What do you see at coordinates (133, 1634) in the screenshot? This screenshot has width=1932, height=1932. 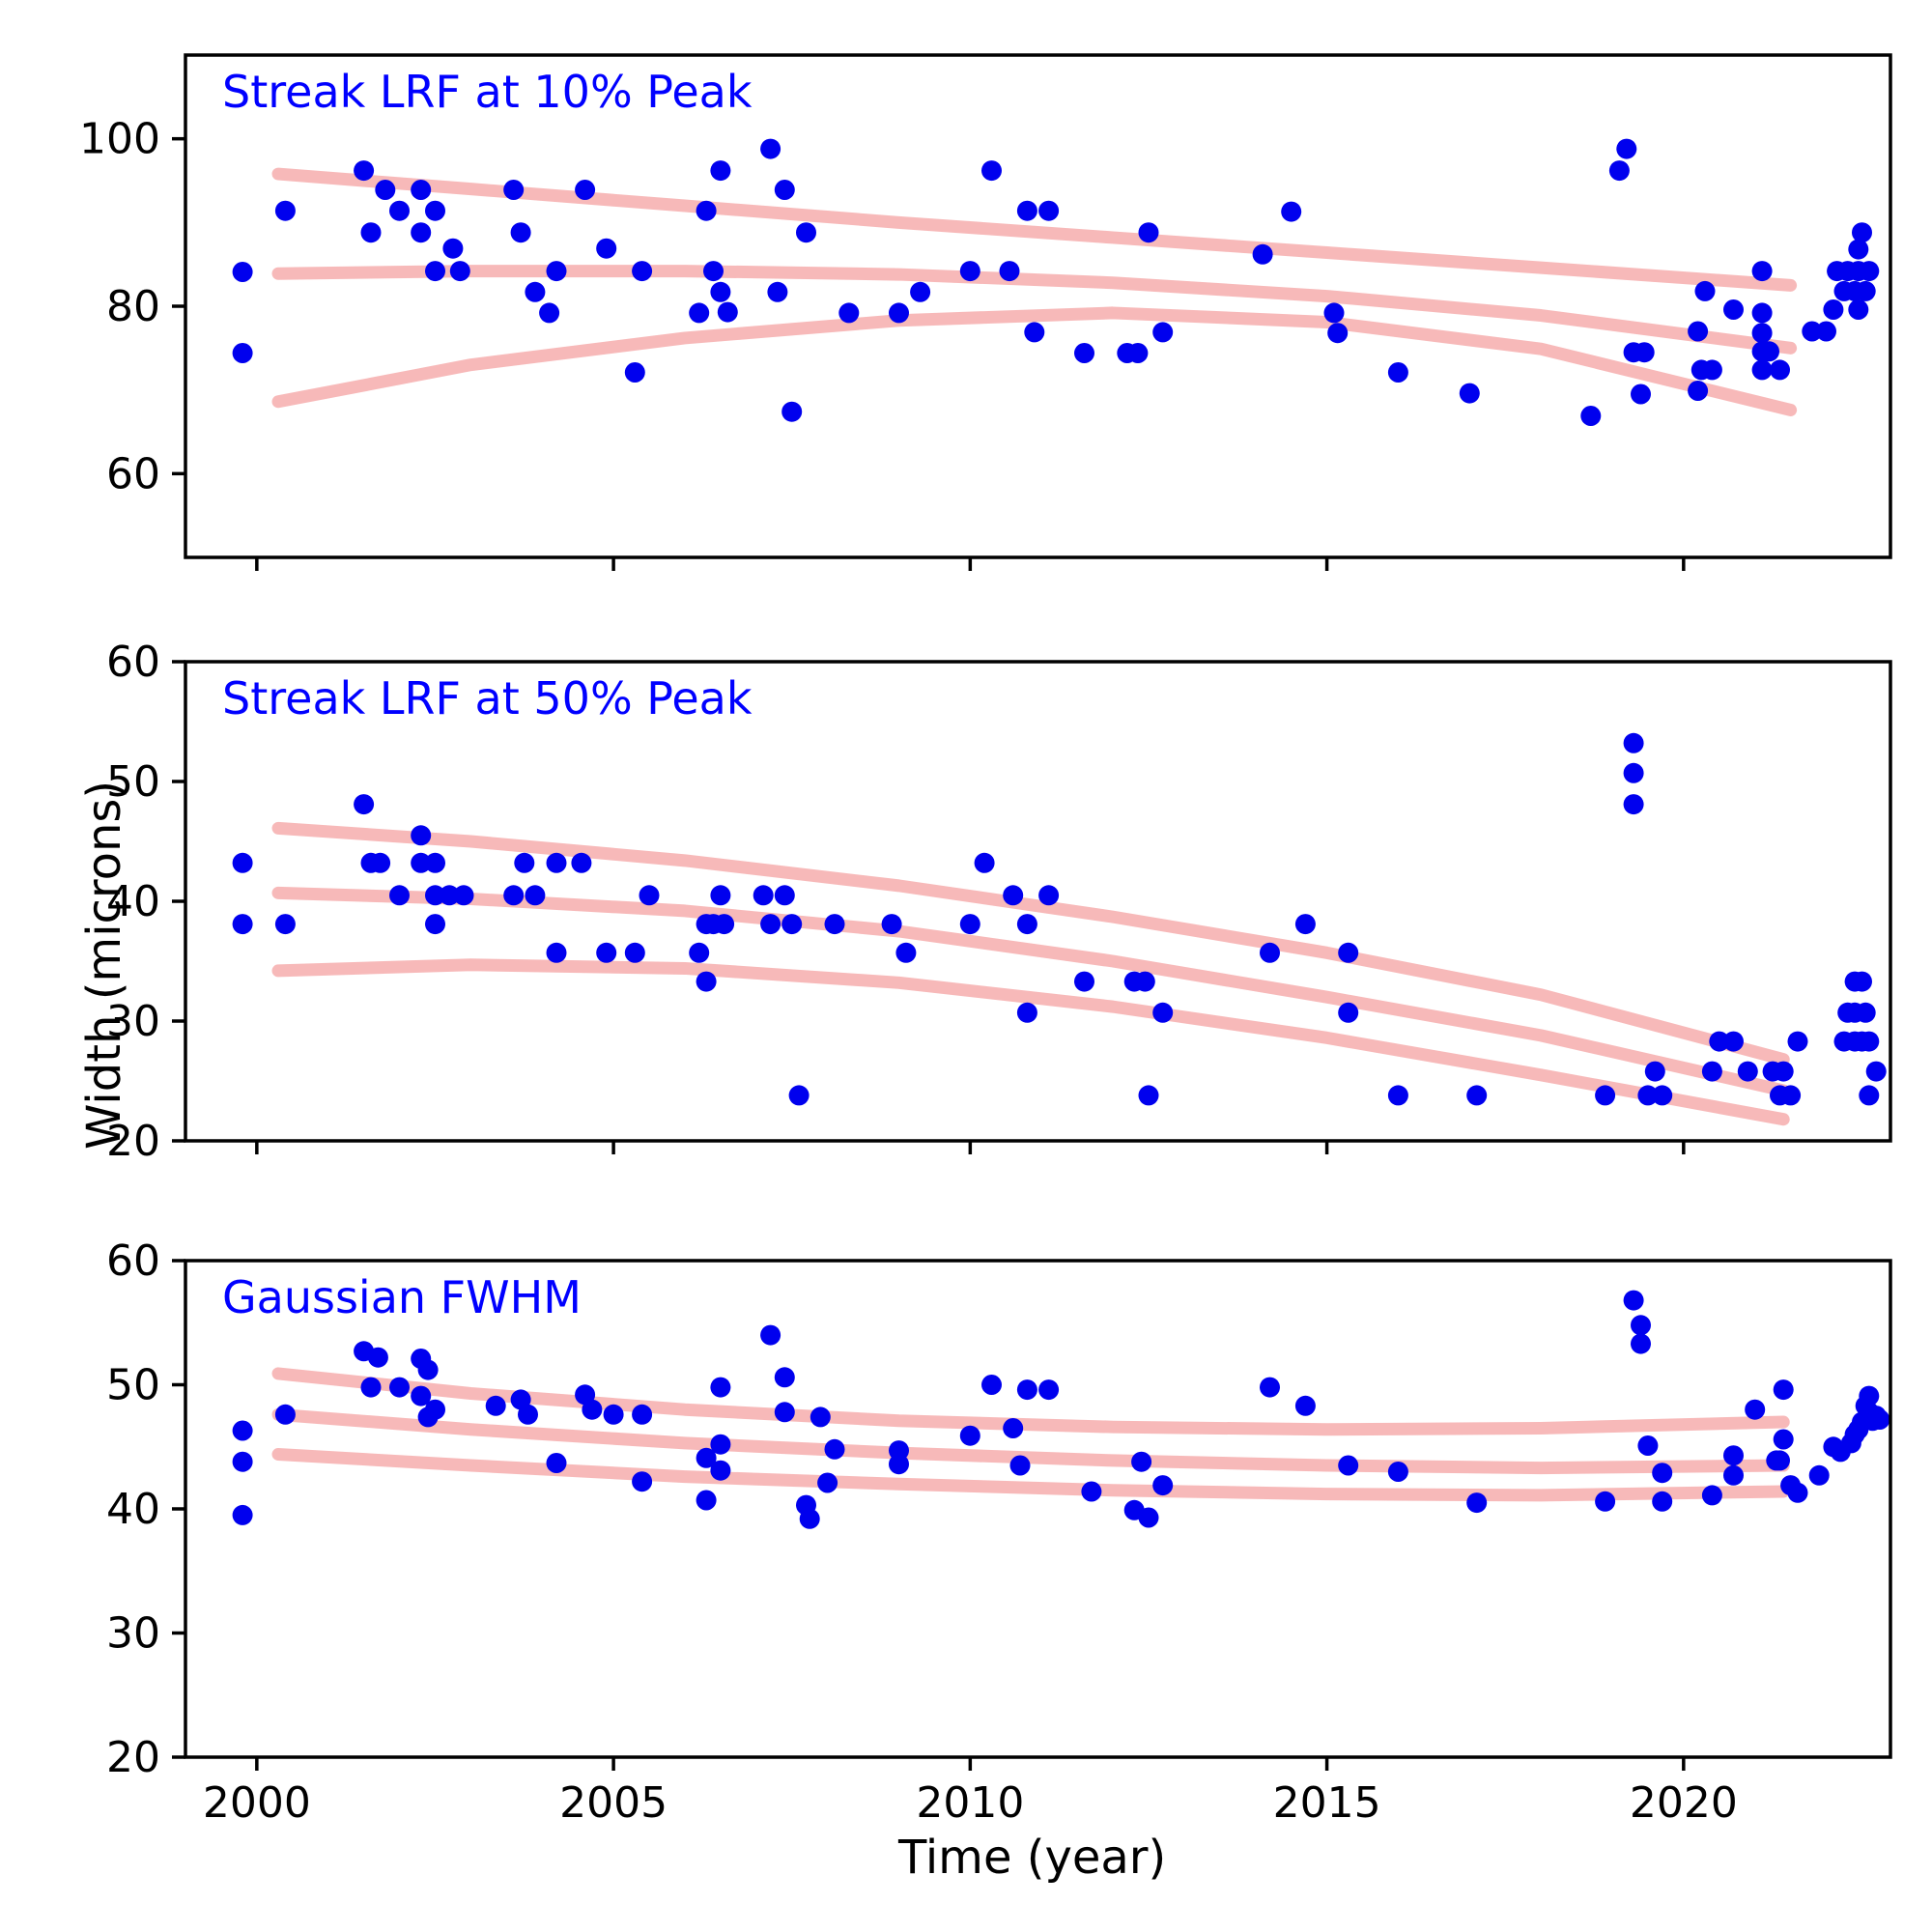 I see `y-tick-label: 30` at bounding box center [133, 1634].